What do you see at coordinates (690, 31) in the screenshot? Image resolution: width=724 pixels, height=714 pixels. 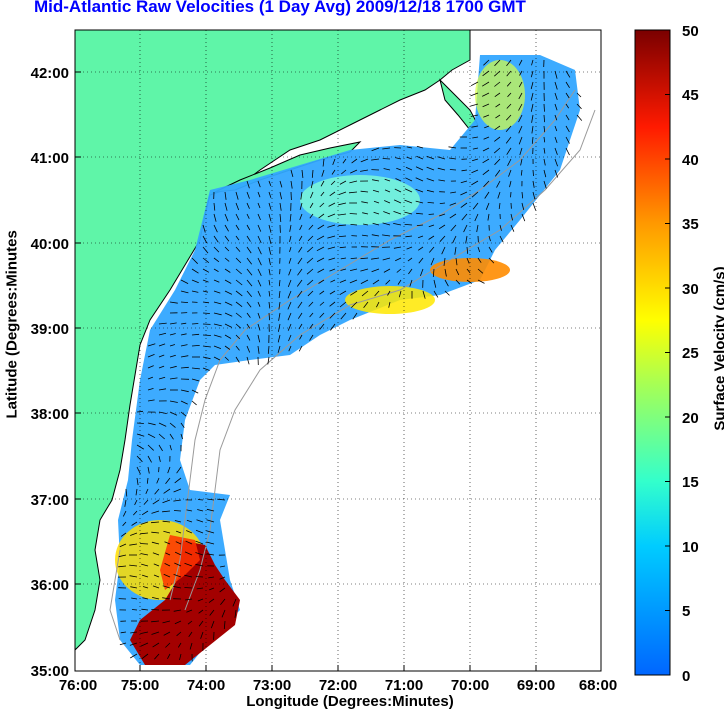 I see `colorbar-tick-label: 50` at bounding box center [690, 31].